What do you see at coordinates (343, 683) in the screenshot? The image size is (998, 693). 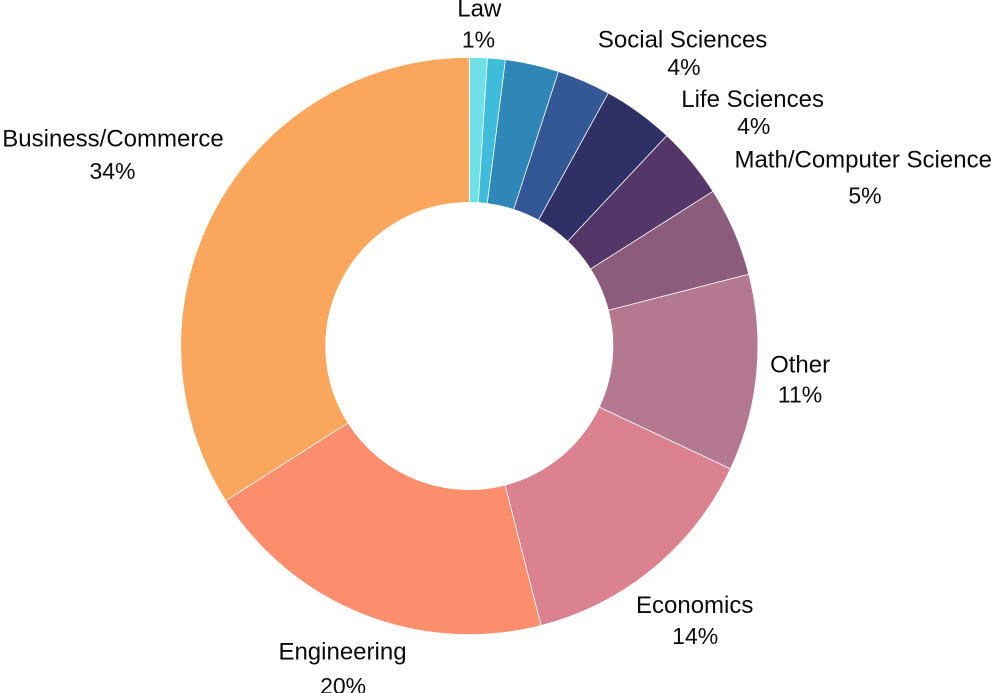 I see `svg-text: 20%` at bounding box center [343, 683].